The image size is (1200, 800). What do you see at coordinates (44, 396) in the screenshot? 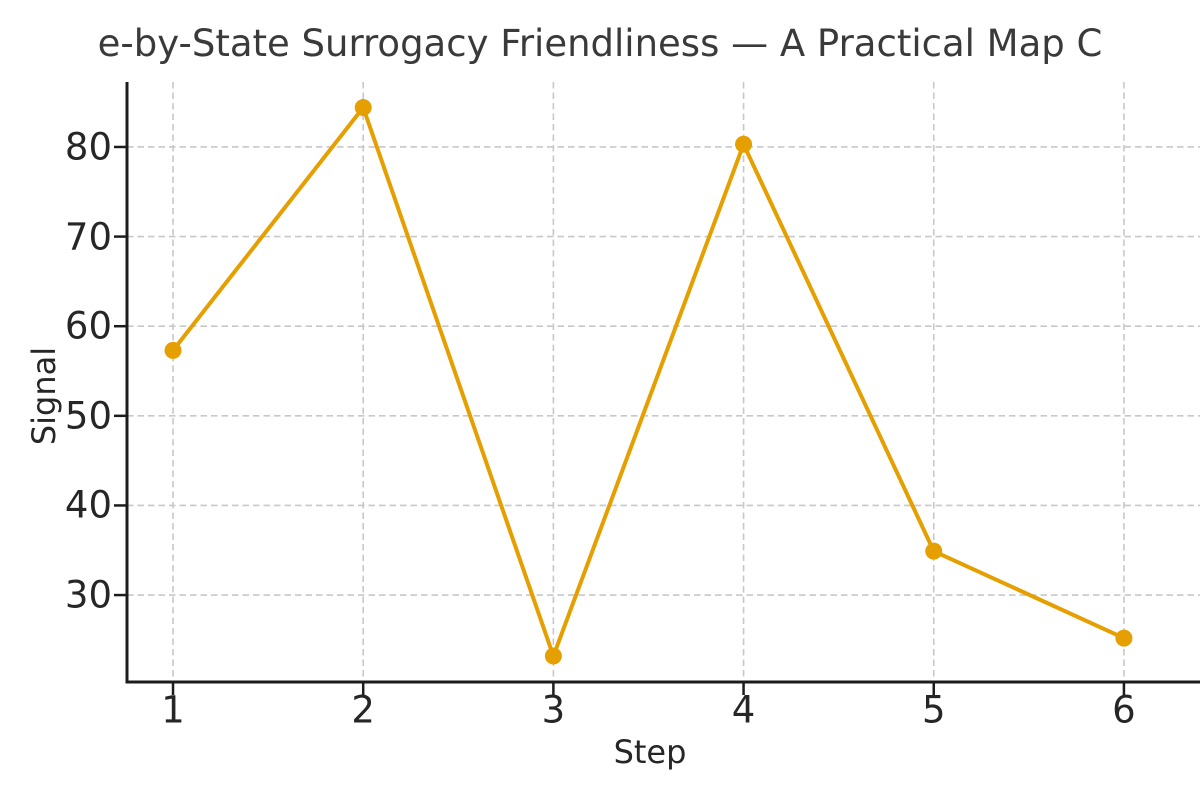
I see `y-axis-label: Signal` at bounding box center [44, 396].